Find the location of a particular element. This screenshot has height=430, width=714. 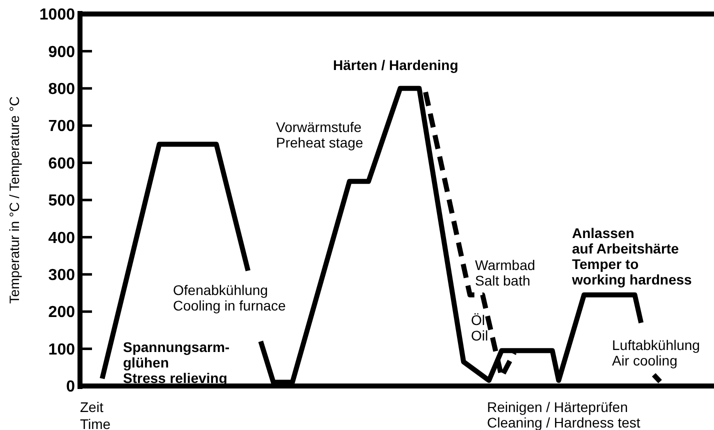

annotation: Ofenabkühlung Cooling in furnace is located at coordinates (229, 298).